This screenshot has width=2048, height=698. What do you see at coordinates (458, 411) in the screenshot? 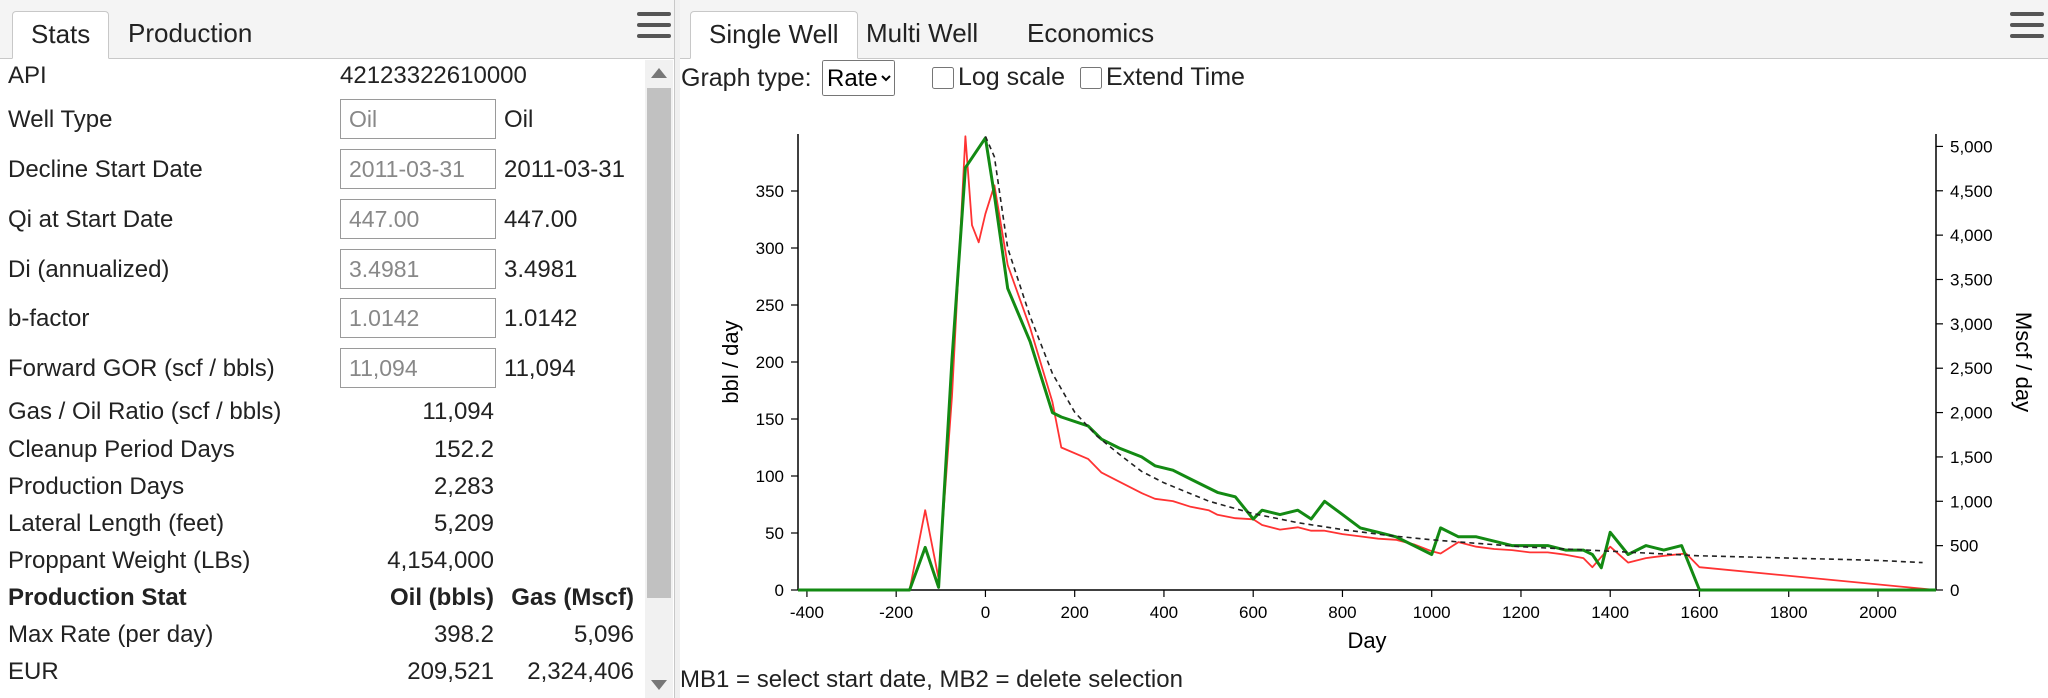
I see `stat-gor-value: 11,094` at bounding box center [458, 411].